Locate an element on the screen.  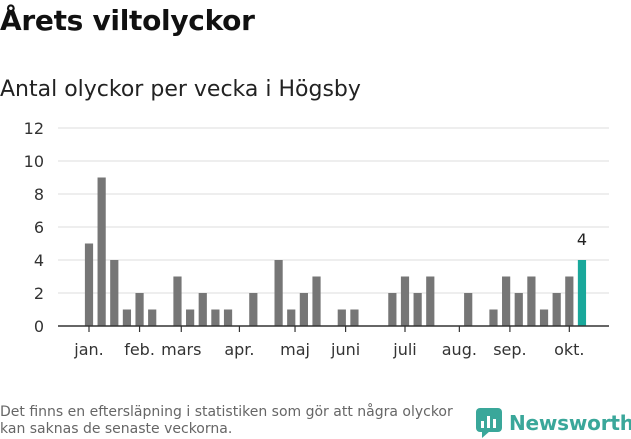
x-tick-label: maj is located at coordinates (295, 349).